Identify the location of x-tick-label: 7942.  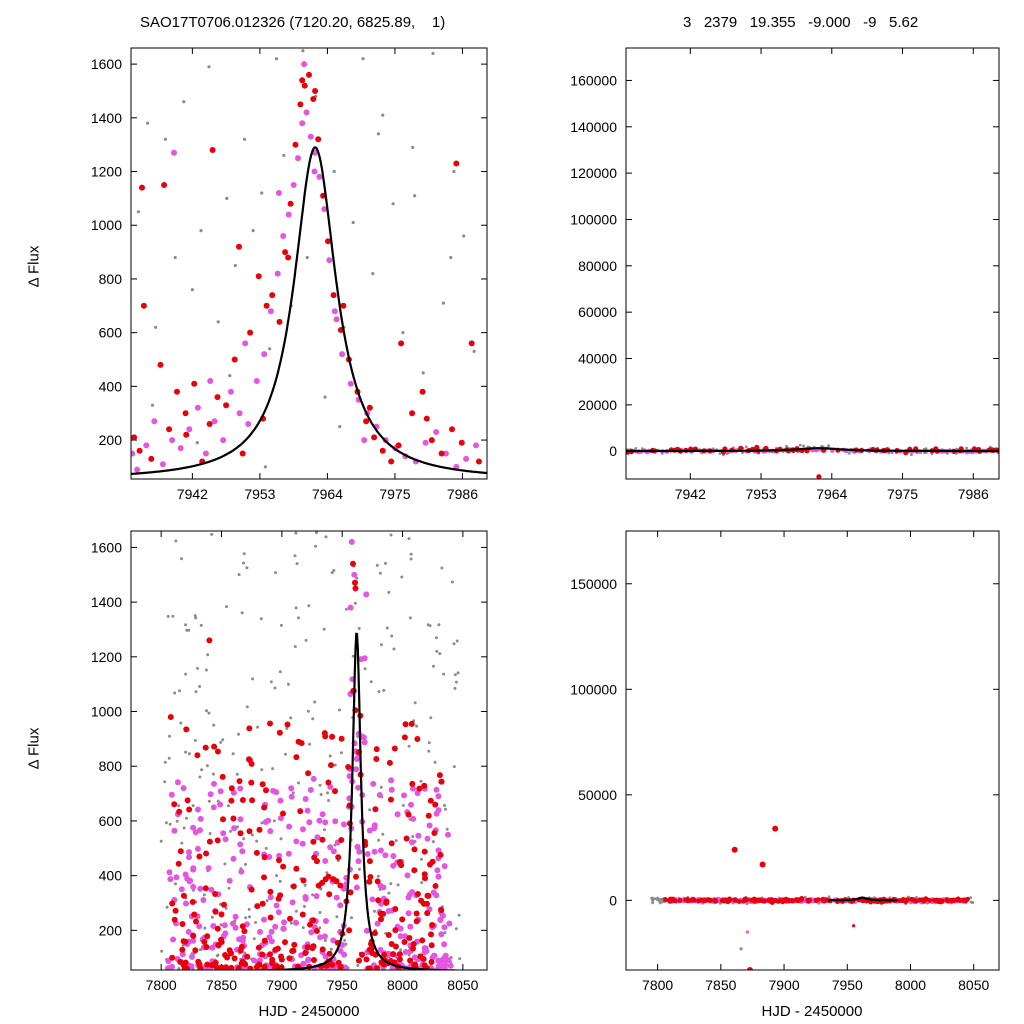
(690, 494).